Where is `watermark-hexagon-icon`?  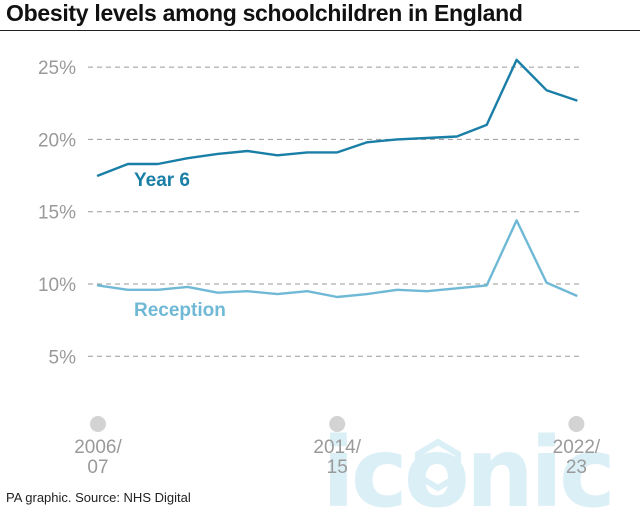 watermark-hexagon-icon is located at coordinates (438, 465).